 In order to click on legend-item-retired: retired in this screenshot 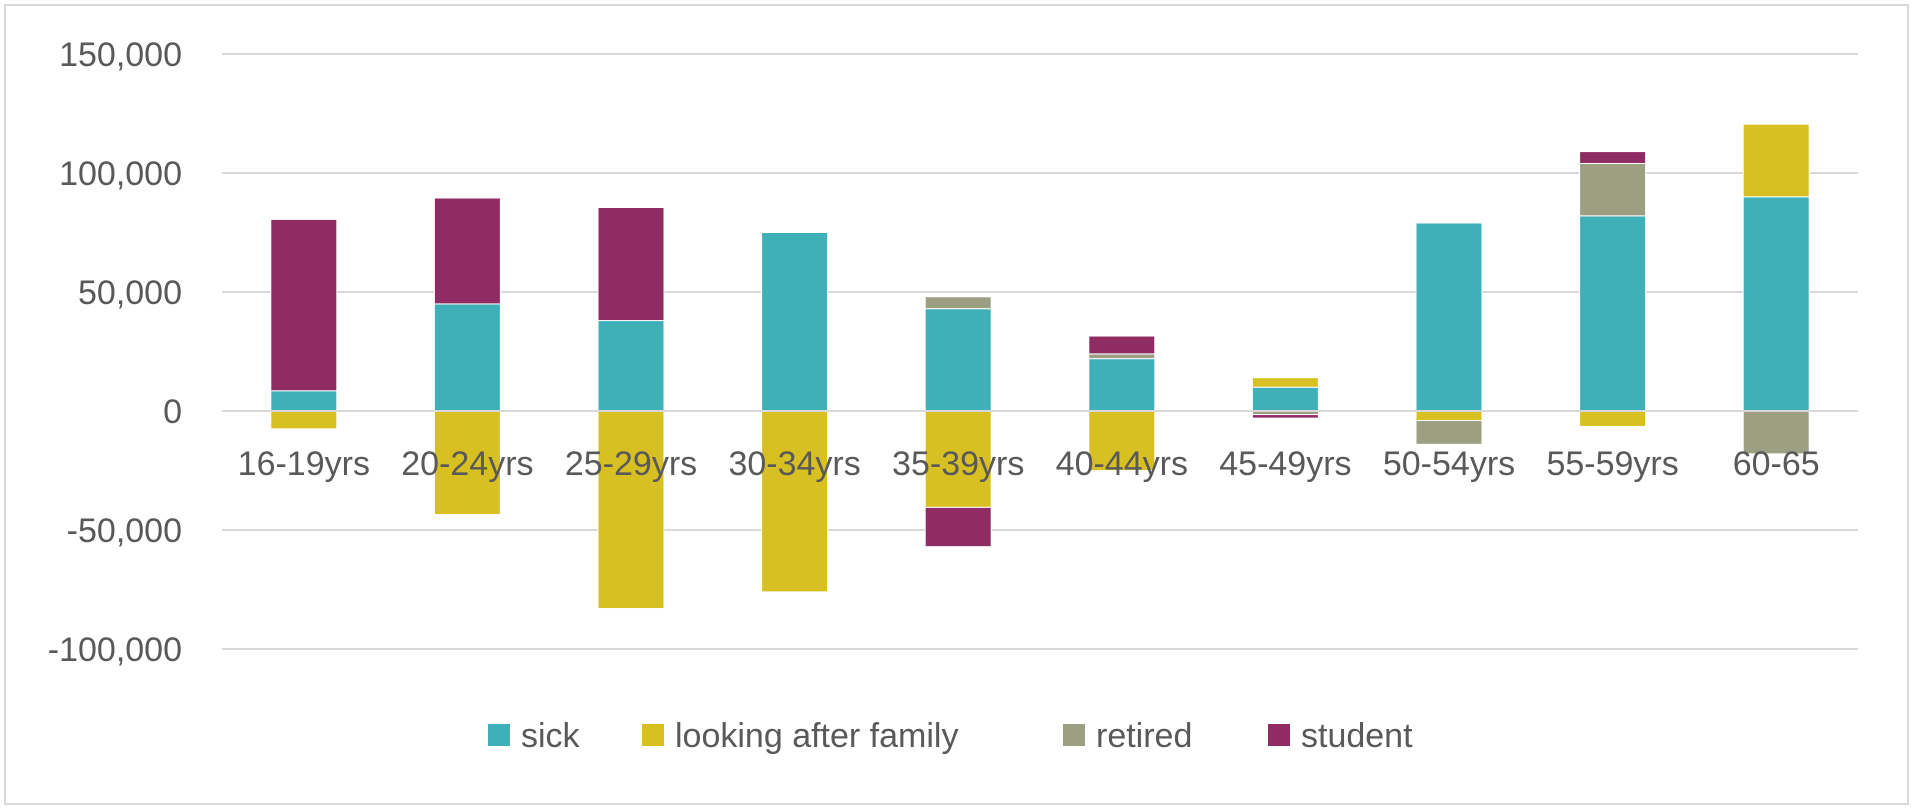, I will do `click(1127, 736)`.